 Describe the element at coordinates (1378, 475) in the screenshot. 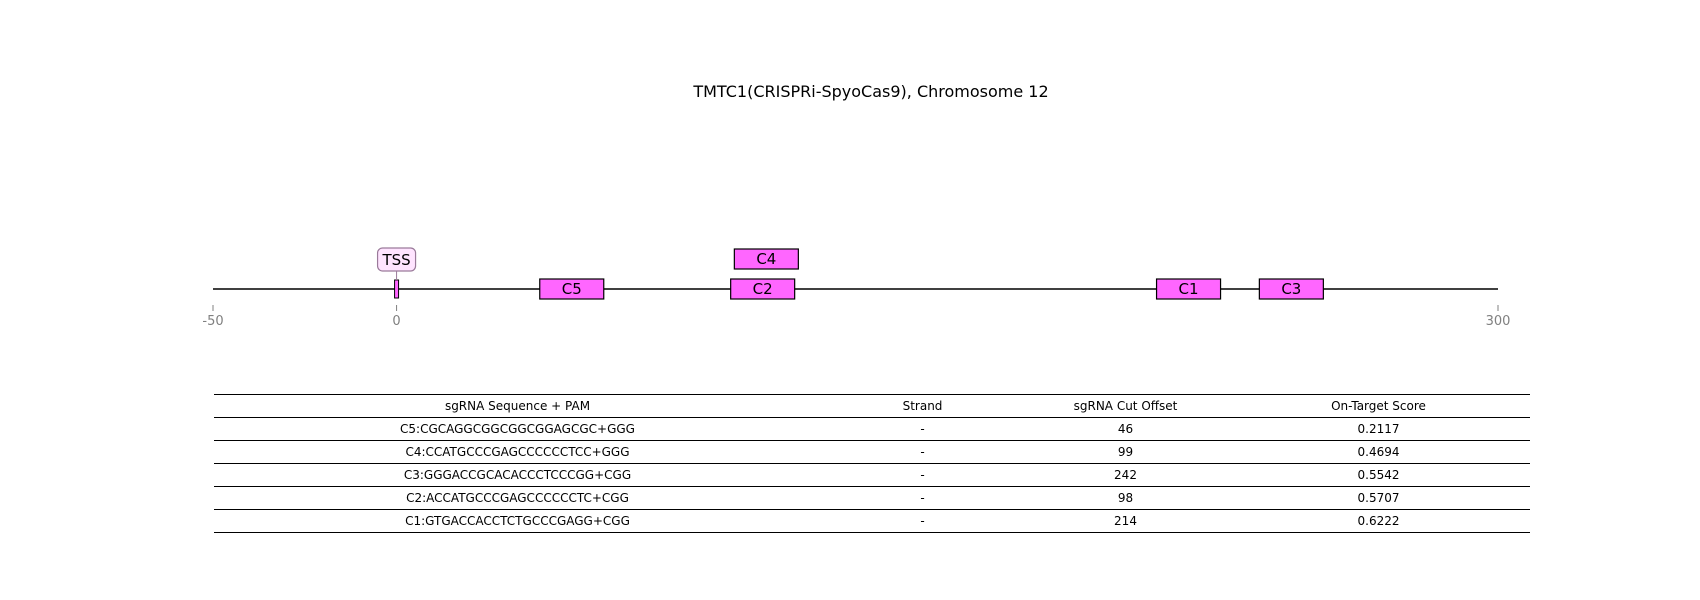

I see `table-cell: 0.5542` at that location.